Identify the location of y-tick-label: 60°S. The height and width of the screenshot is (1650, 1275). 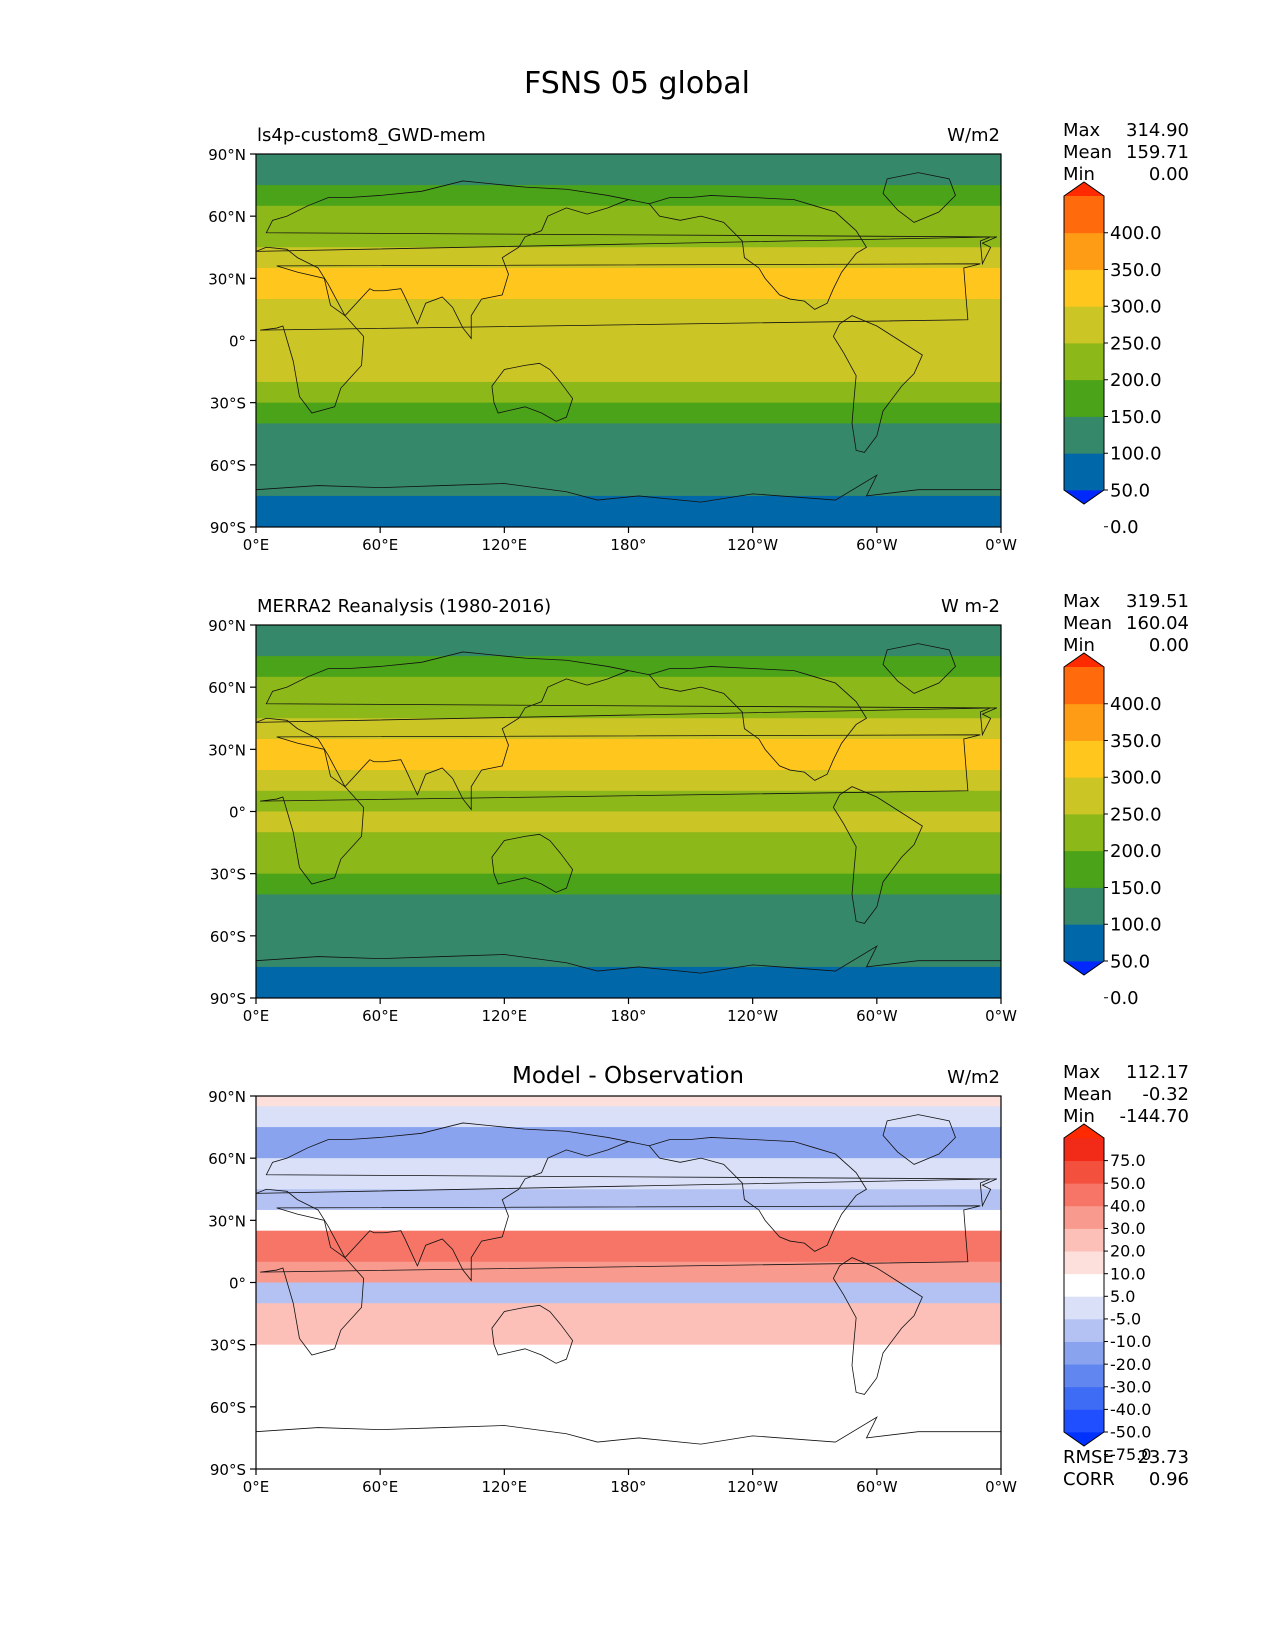
(228, 1408).